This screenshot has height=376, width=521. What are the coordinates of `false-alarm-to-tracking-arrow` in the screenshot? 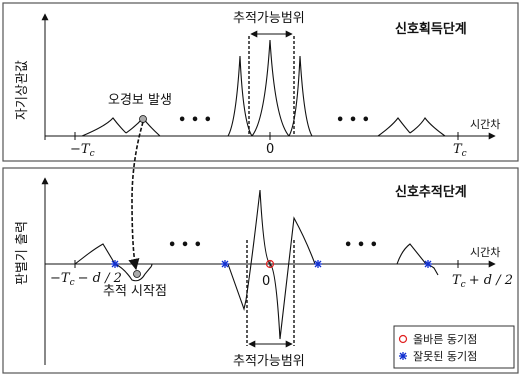 It's located at (136, 196).